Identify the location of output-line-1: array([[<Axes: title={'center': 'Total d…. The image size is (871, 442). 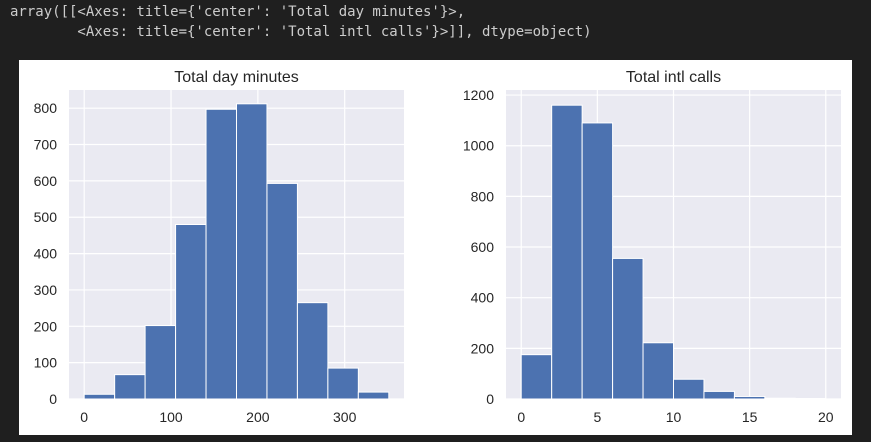
(238, 12).